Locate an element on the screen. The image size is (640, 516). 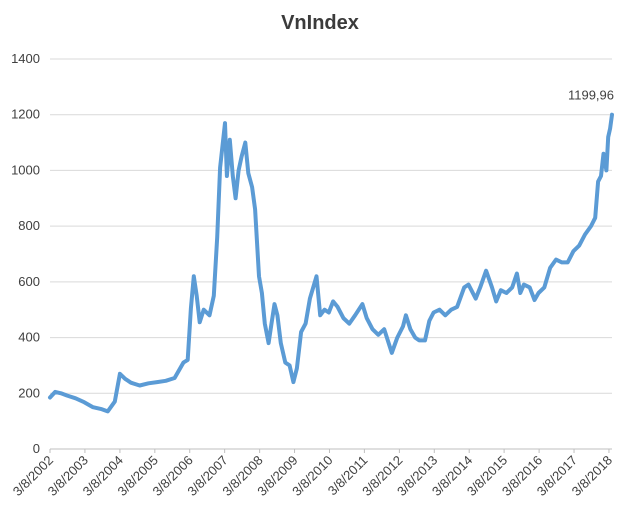
data-annotations: 1199,96 is located at coordinates (591, 95).